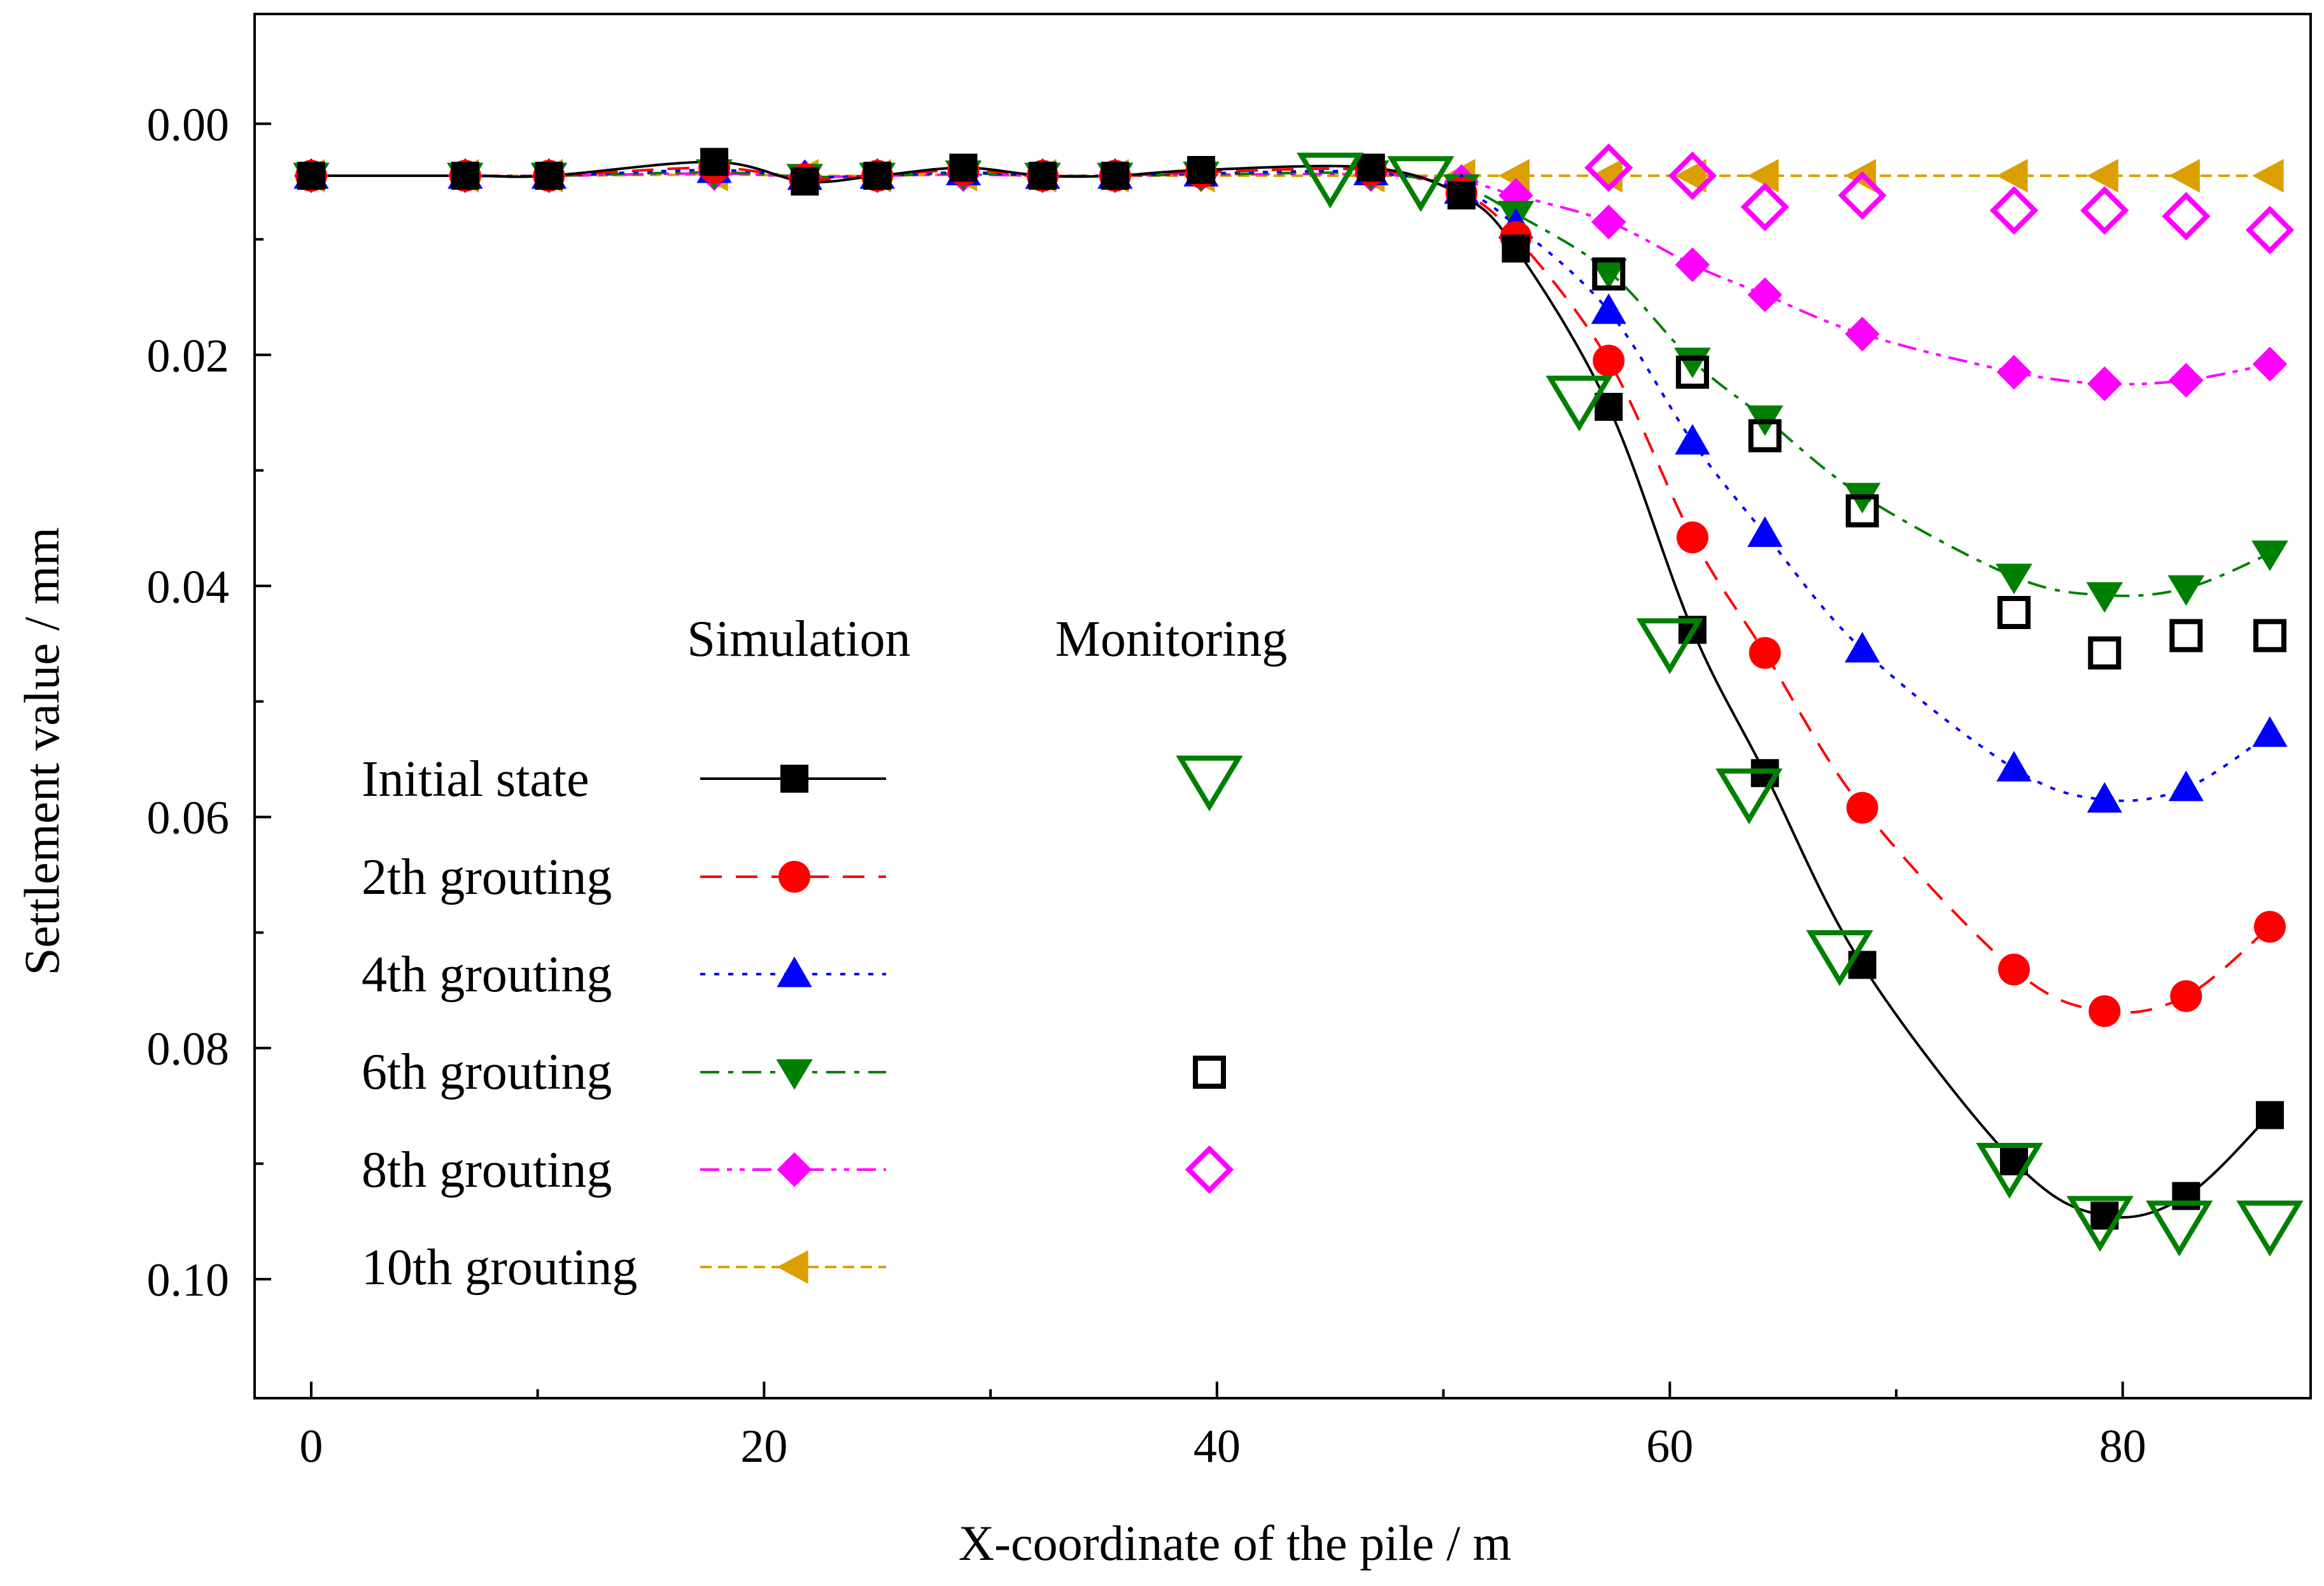 The width and height of the screenshot is (2324, 1586). Describe the element at coordinates (2269, 636) in the screenshot. I see `monitor-m1-p7` at that location.